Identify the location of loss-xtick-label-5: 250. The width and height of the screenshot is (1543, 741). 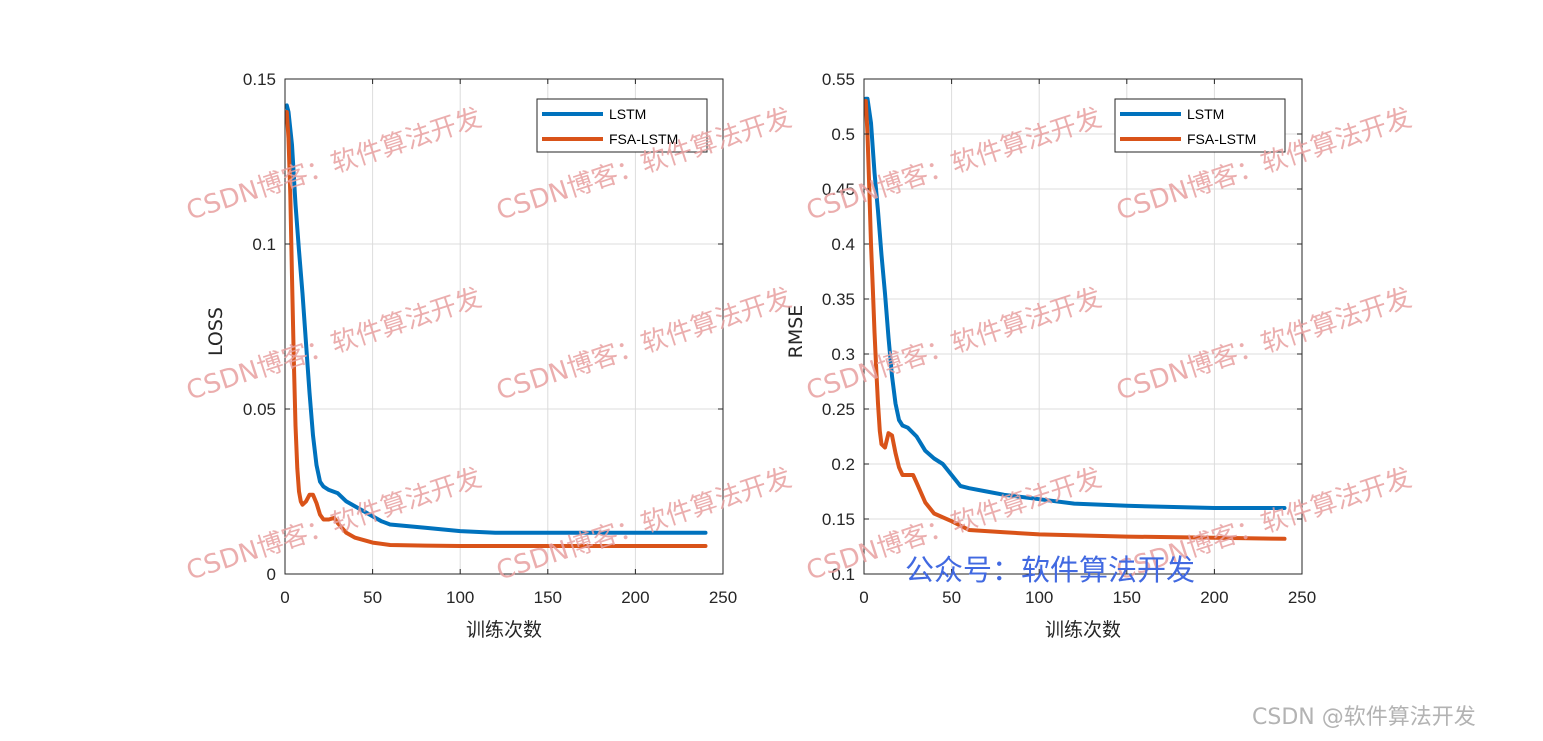
(723, 597).